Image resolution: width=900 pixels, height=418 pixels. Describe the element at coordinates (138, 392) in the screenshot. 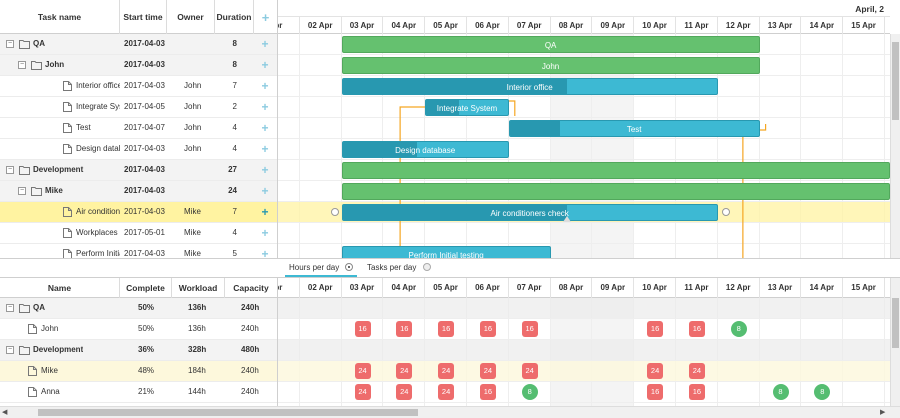

I see `resource-row: Anna 21% 144h 240h` at that location.